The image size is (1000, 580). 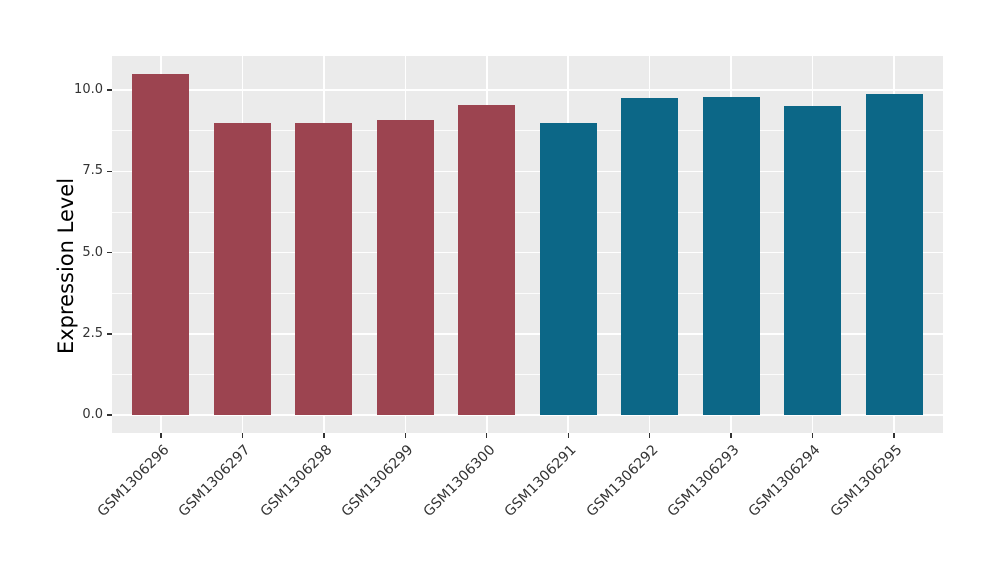 I want to click on y-axis-tick-label: 0.0, so click(x=92, y=415).